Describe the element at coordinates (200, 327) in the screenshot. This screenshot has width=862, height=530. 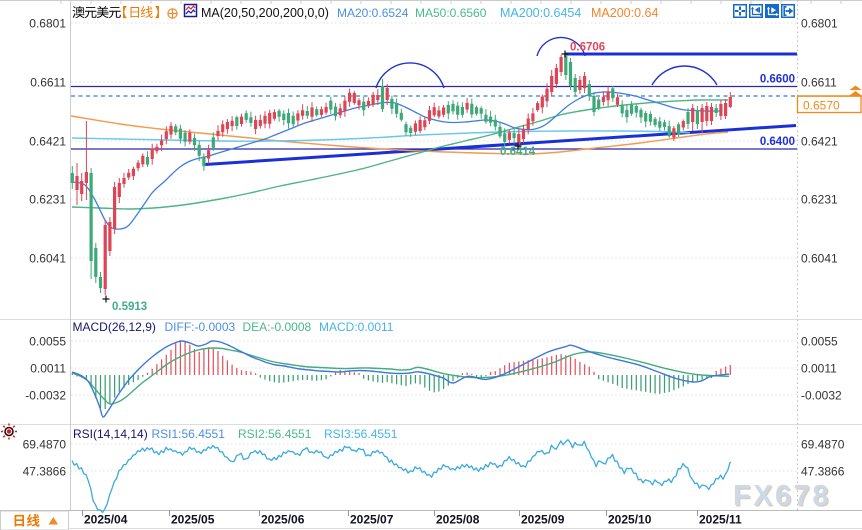
I see `svg-text: DIFF:-0.0003` at that location.